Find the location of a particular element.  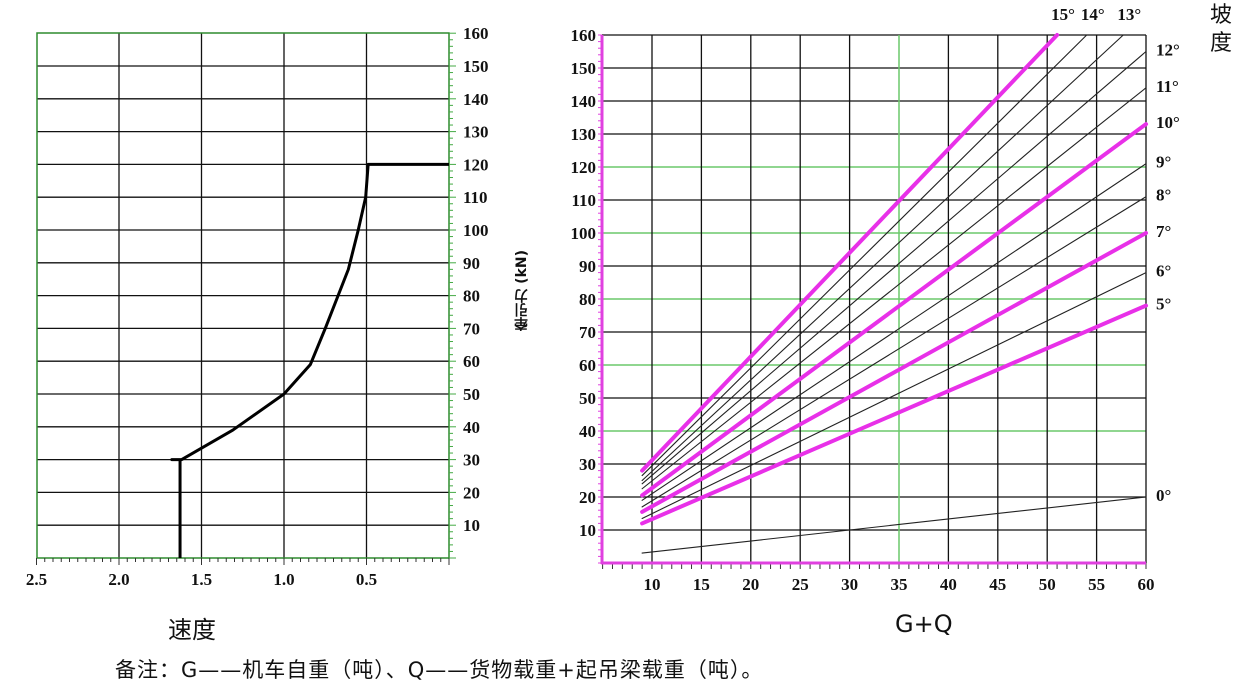

right-x-tick-label: 30 is located at coordinates (849, 584).